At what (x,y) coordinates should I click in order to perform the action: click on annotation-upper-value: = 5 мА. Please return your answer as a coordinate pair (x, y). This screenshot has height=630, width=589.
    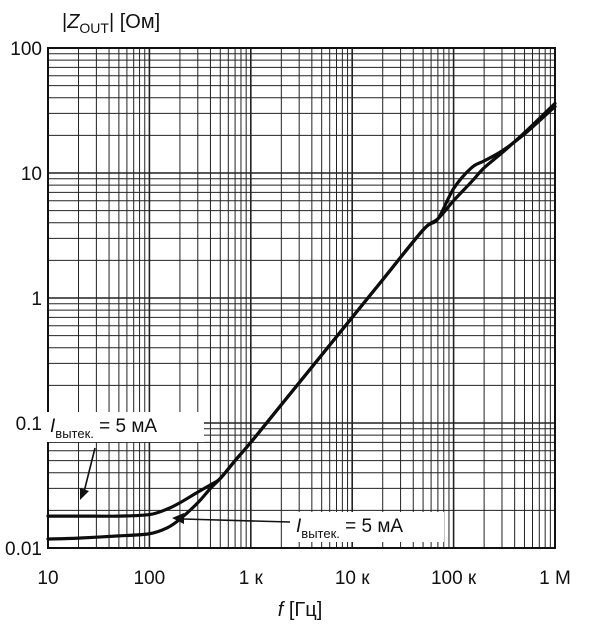
    Looking at the image, I should click on (126, 426).